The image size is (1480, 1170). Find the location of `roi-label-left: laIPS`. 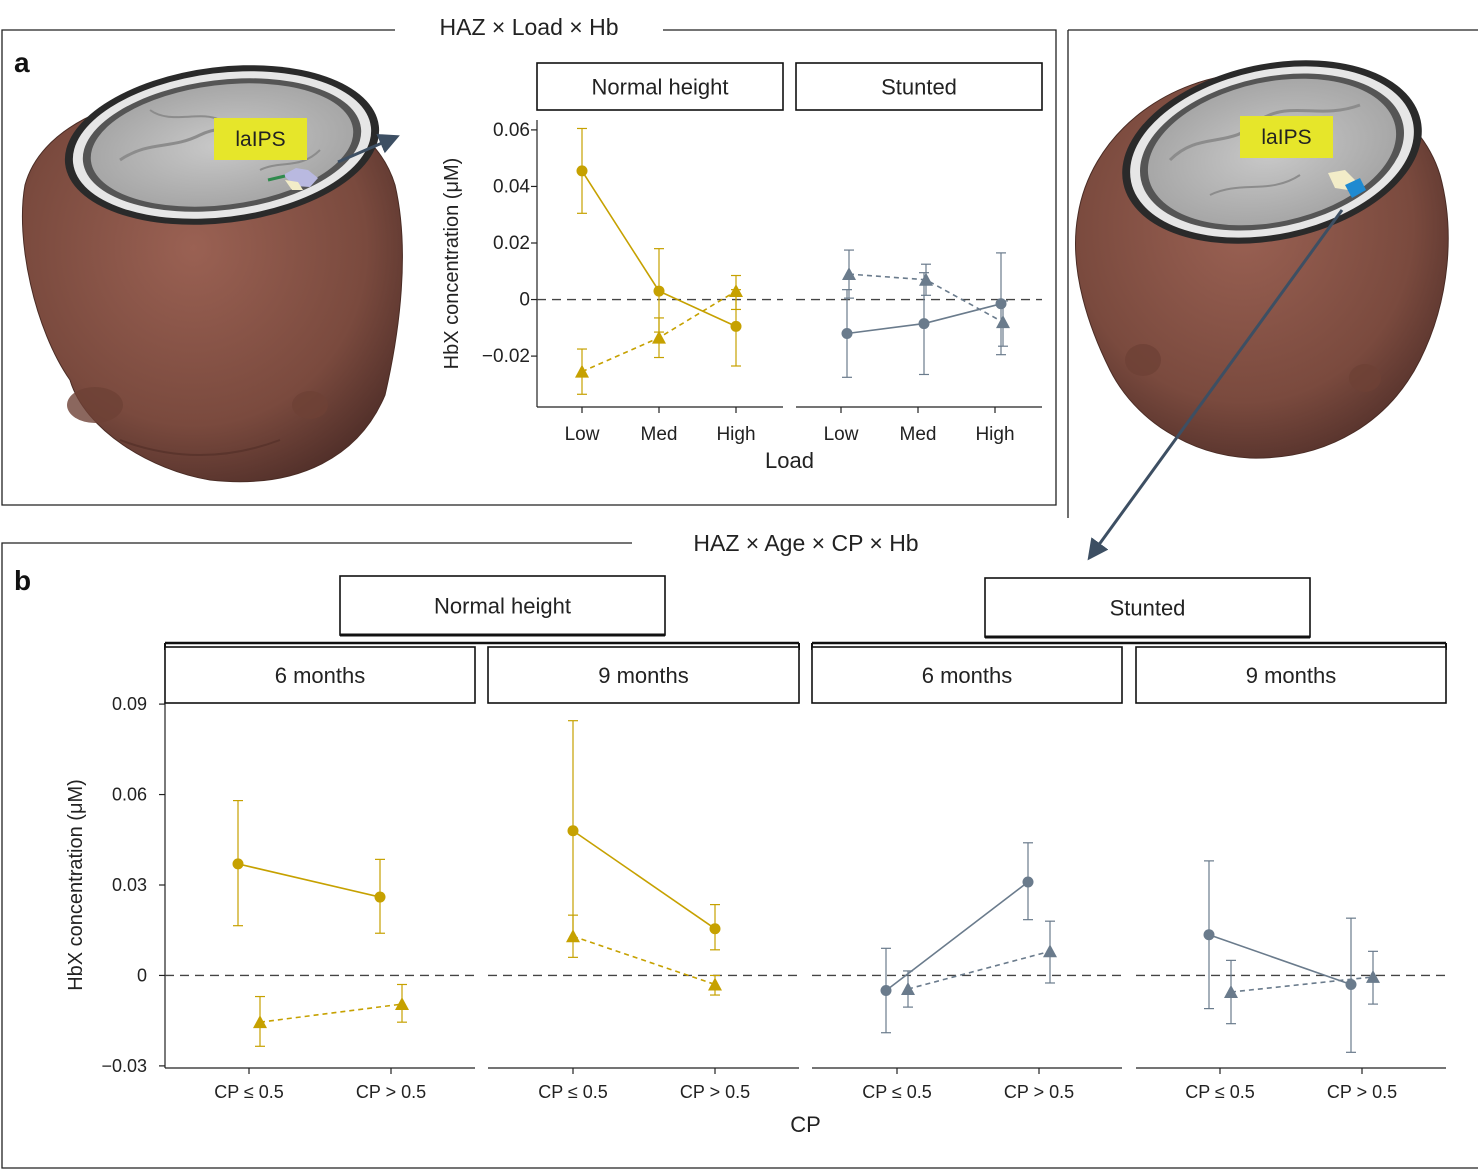

roi-label-left: laIPS is located at coordinates (260, 139).